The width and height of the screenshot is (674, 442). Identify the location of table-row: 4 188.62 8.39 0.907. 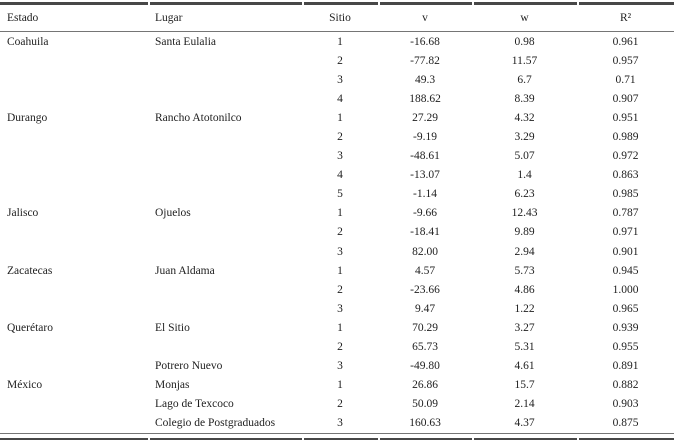
(337, 98).